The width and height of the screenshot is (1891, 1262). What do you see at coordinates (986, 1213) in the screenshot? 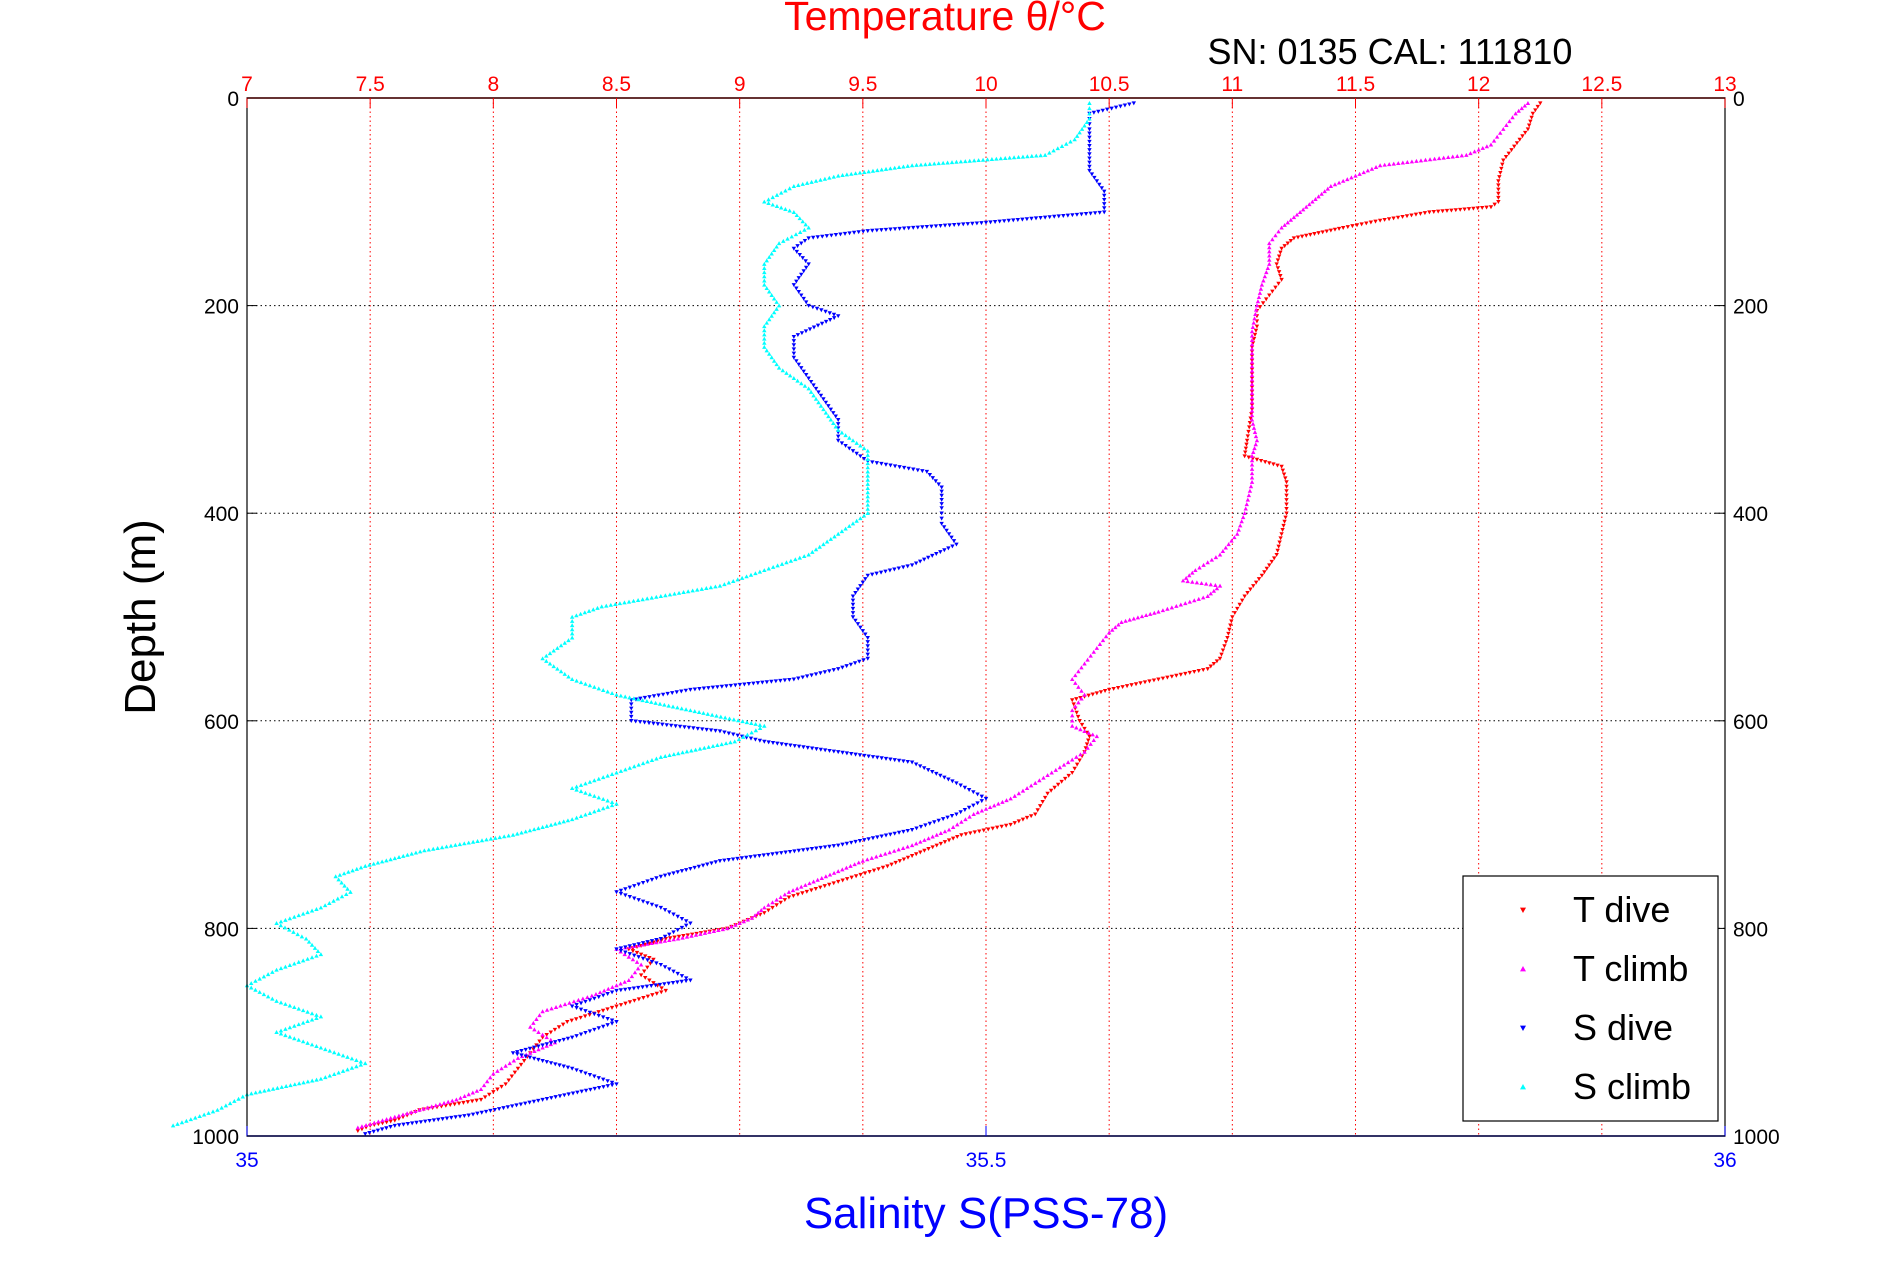
I see `x-axis-label: Salinity S(PSS-78)` at bounding box center [986, 1213].